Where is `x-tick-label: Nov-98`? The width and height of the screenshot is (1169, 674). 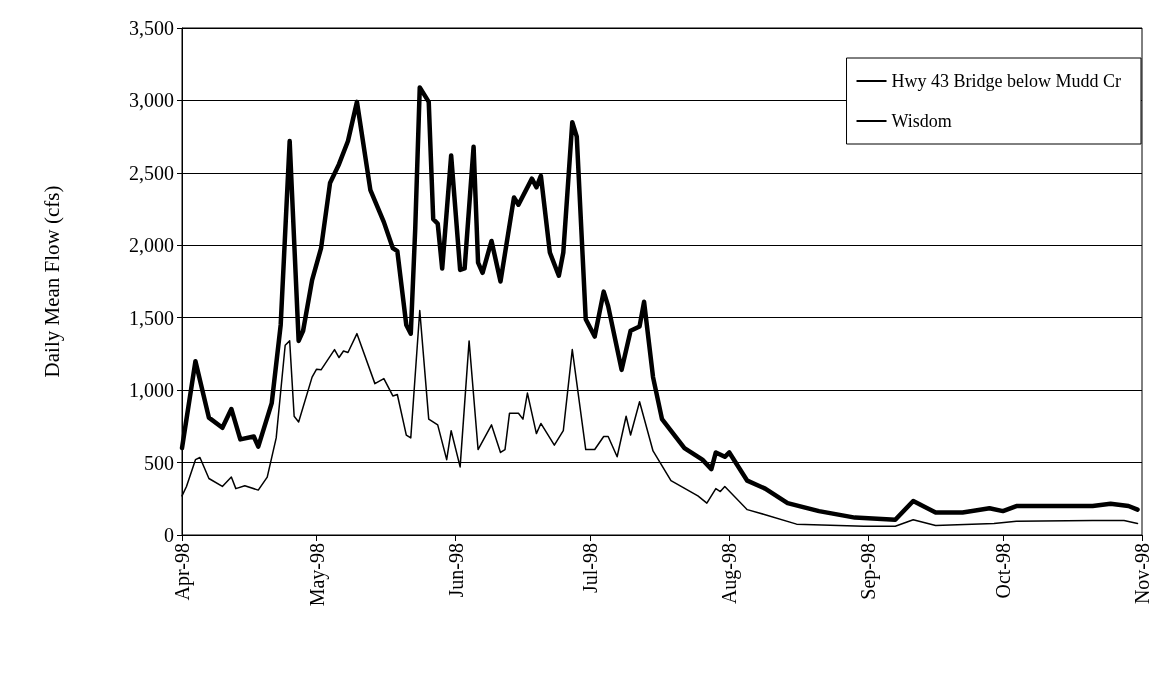 x-tick-label: Nov-98 is located at coordinates (1142, 574).